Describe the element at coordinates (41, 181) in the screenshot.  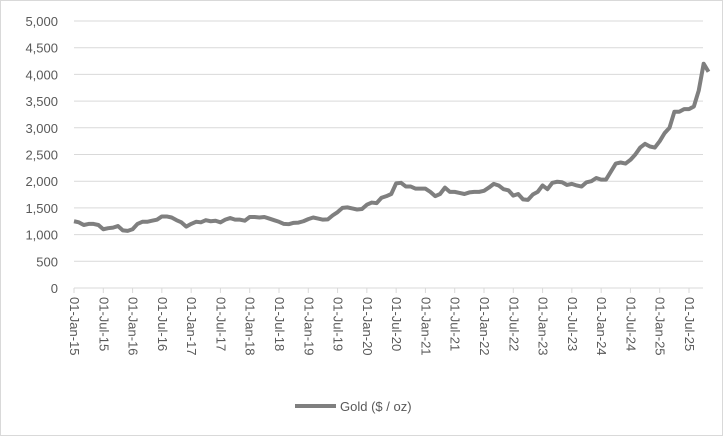
I see `y-tick-label: 2,000` at that location.